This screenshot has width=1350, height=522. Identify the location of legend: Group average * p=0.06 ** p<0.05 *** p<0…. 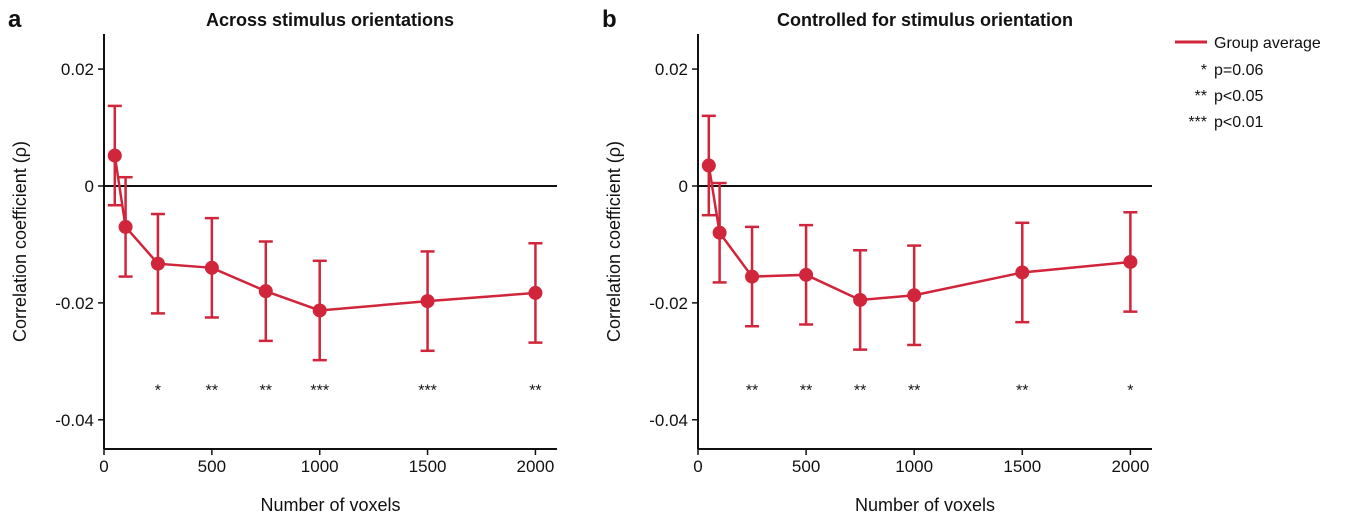
(1248, 83).